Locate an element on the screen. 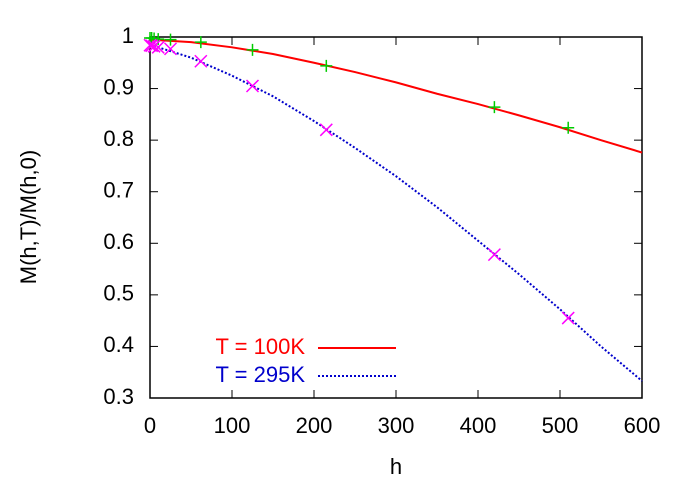 The image size is (692, 490). y-axis-label: M(h,T)/M(h,0) is located at coordinates (28, 217).